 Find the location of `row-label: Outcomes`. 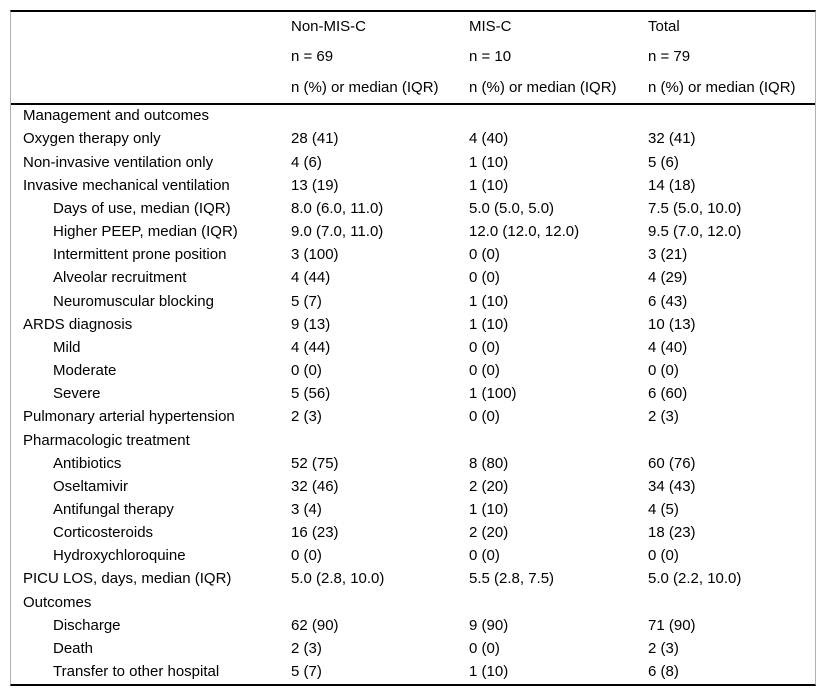

row-label: Outcomes is located at coordinates (57, 602).